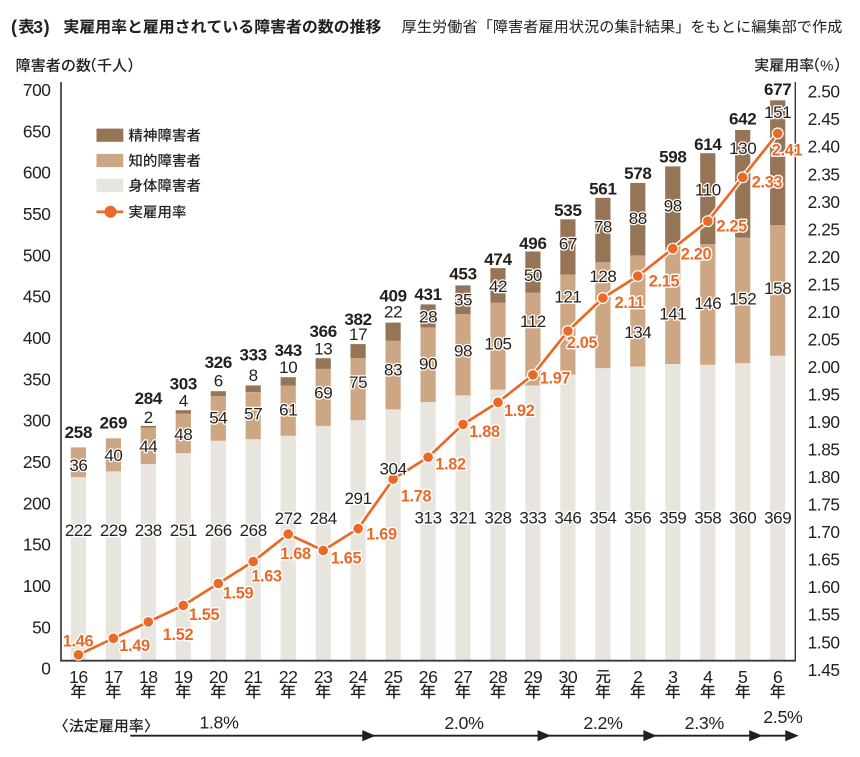 Image resolution: width=860 pixels, height=757 pixels. What do you see at coordinates (183, 401) in the screenshot?
I see `svg-text: 4` at bounding box center [183, 401].